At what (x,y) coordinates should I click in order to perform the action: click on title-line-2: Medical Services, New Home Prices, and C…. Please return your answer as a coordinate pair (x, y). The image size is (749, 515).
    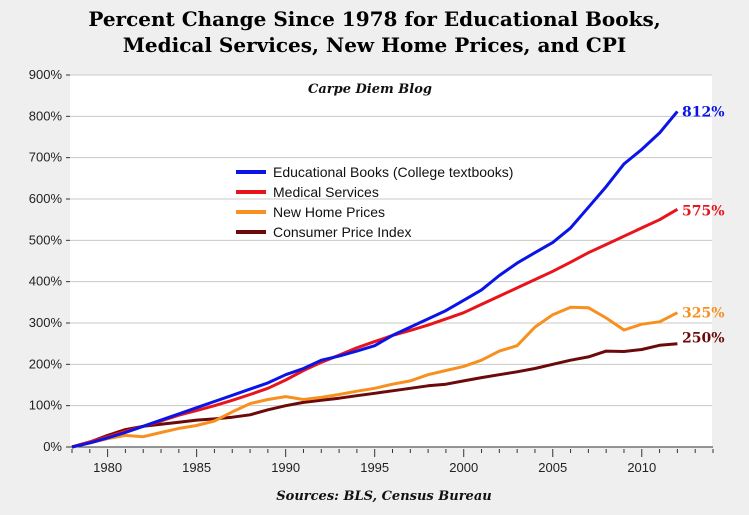
    Looking at the image, I should click on (374, 45).